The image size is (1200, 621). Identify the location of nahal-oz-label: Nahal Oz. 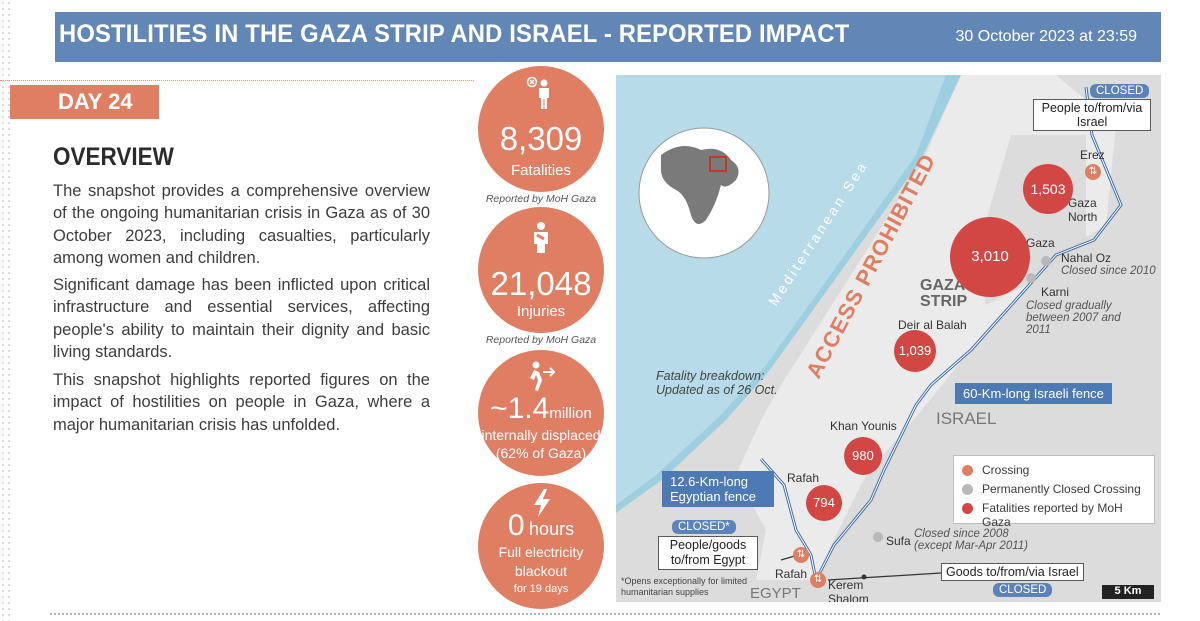
(1086, 258).